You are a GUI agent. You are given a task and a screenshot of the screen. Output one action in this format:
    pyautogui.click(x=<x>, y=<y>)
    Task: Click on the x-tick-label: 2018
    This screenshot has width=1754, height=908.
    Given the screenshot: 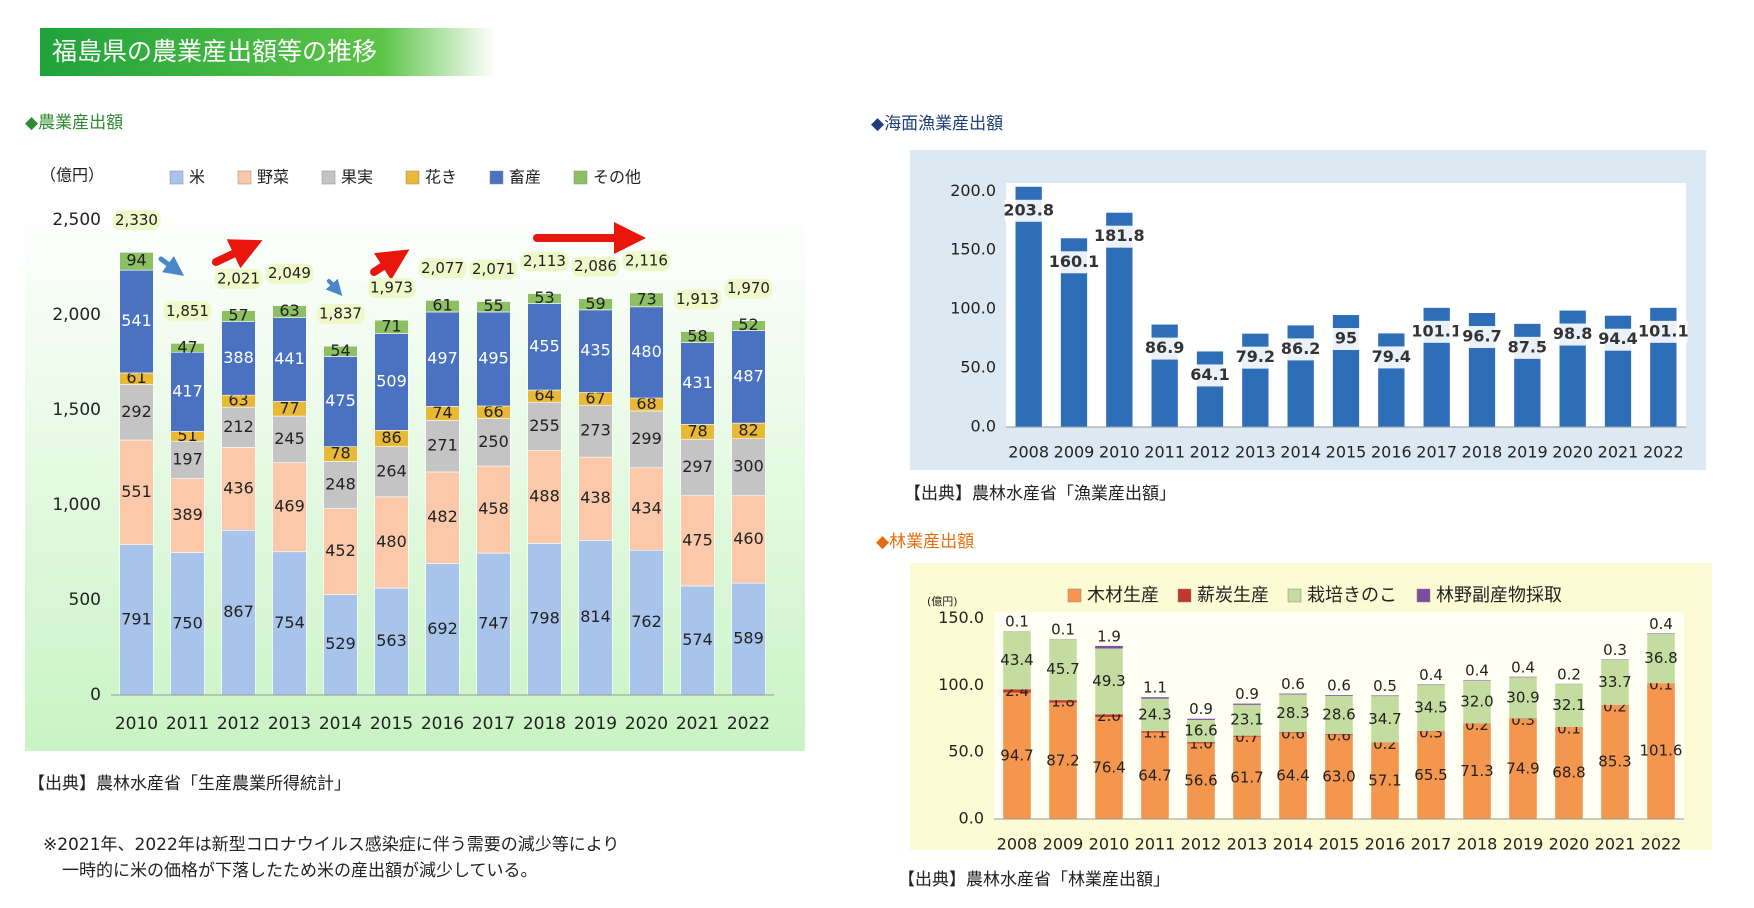 What is the action you would take?
    pyautogui.click(x=544, y=724)
    